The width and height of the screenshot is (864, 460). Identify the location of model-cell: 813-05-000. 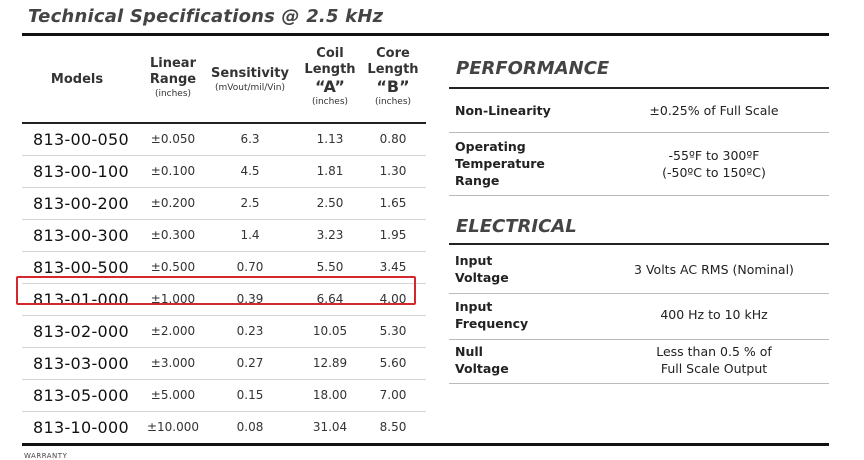
(81, 395).